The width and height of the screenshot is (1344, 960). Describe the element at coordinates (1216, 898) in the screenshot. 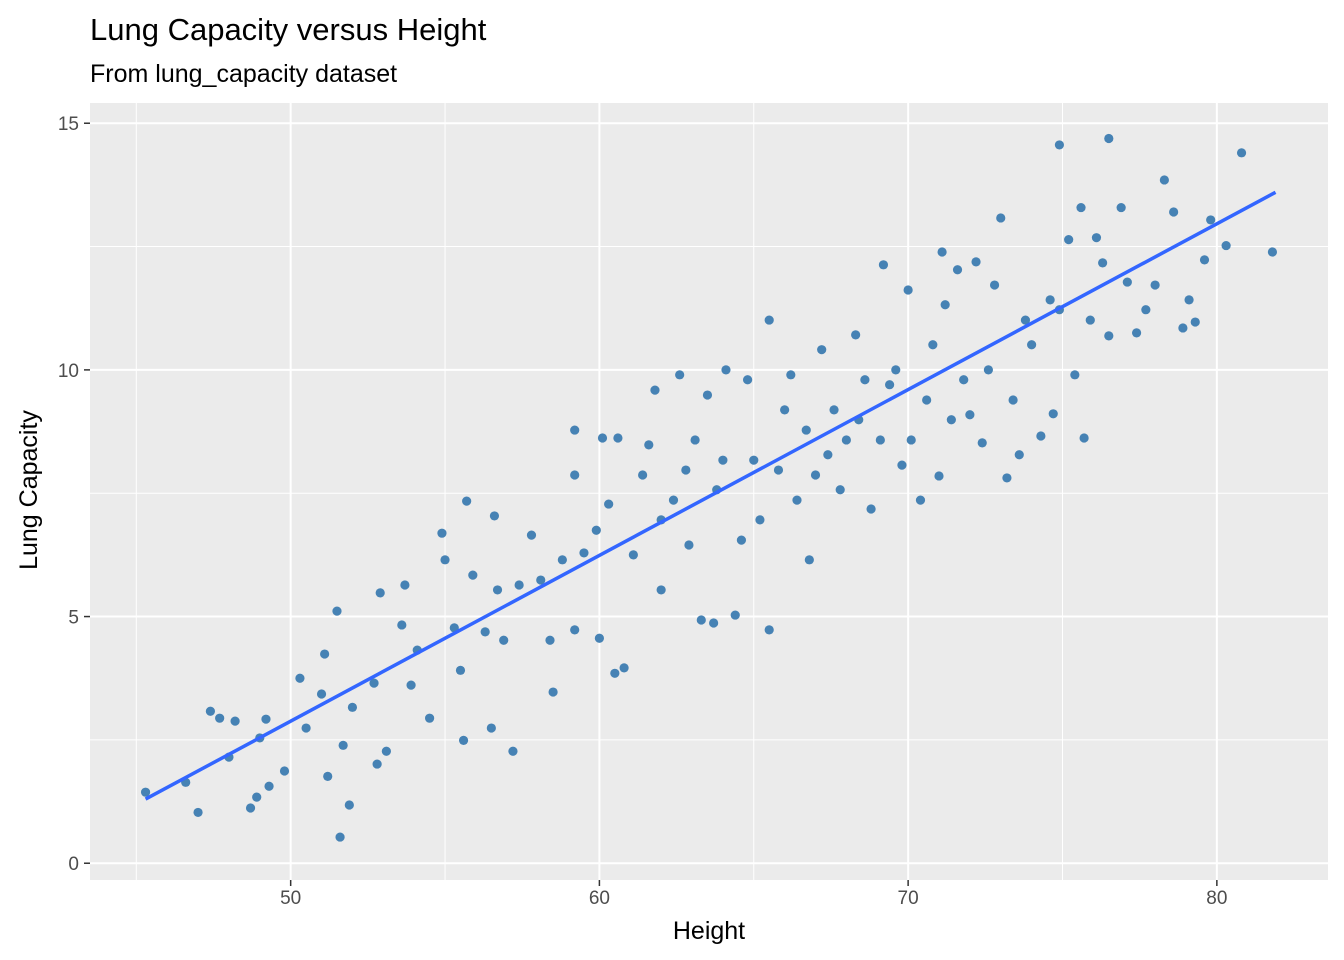

I see `x-tick-label: 80` at that location.